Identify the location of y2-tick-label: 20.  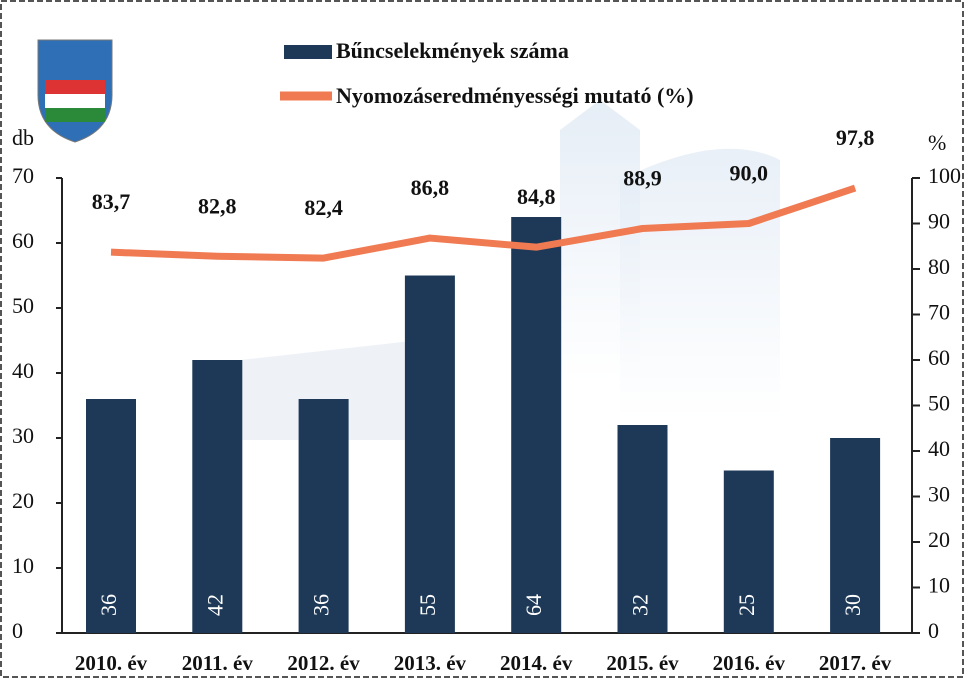
(939, 539).